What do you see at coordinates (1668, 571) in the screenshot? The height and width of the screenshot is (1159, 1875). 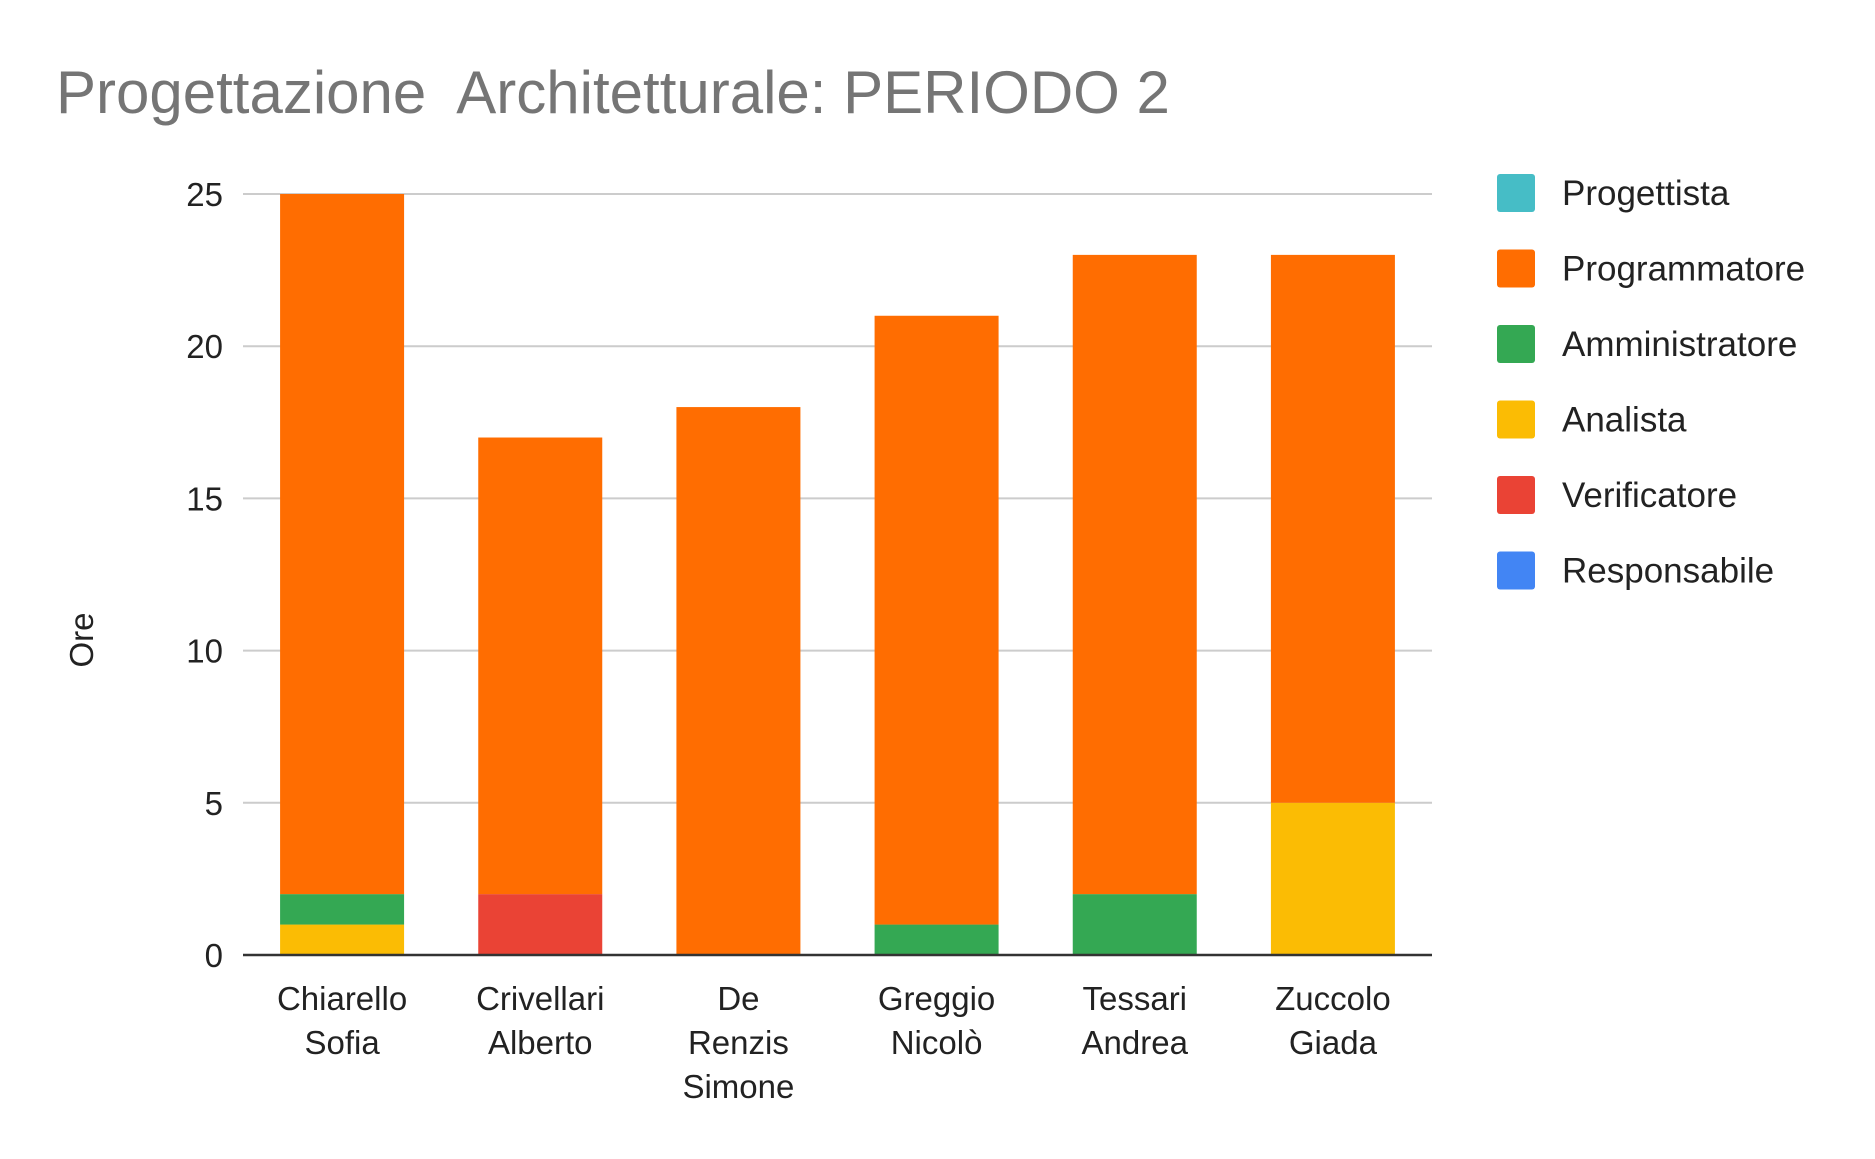 I see `legend-item-label: Responsabile` at bounding box center [1668, 571].